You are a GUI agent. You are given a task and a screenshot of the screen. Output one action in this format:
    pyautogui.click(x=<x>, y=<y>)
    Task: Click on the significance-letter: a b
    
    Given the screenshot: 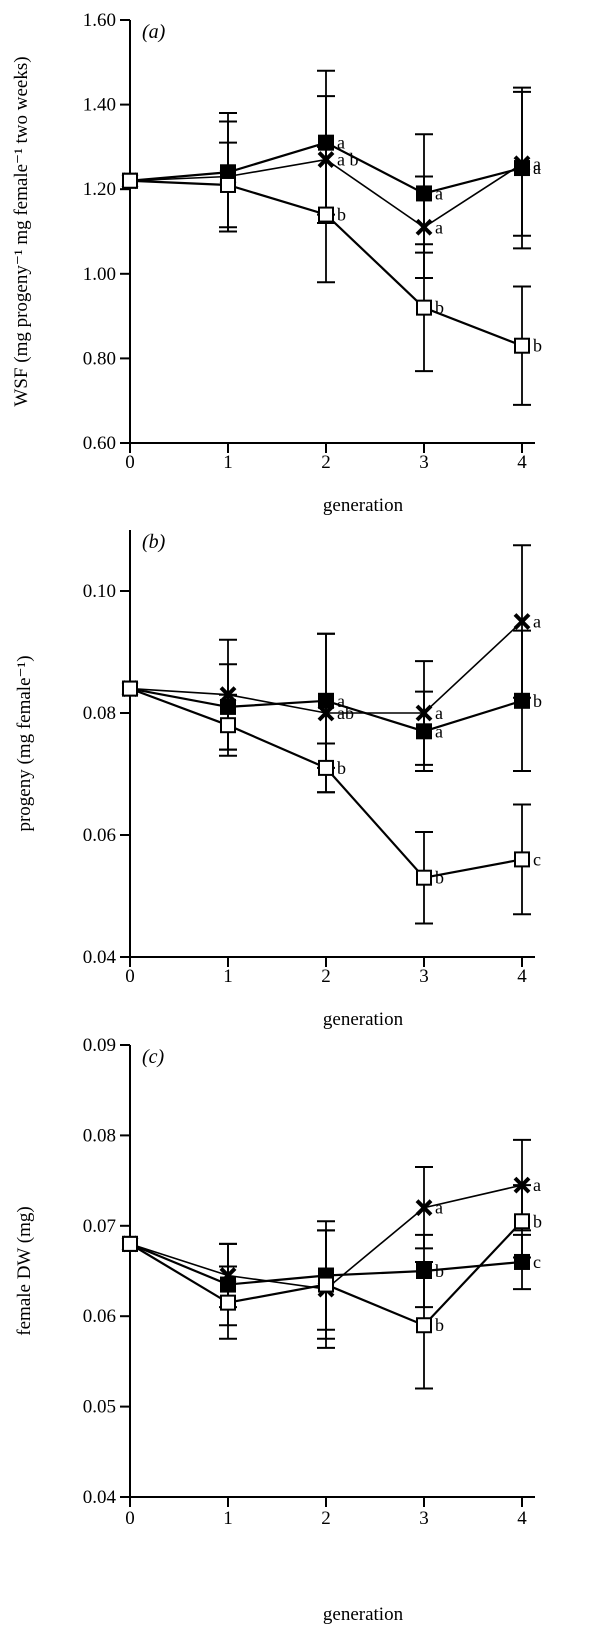 What is the action you would take?
    pyautogui.click(x=348, y=160)
    